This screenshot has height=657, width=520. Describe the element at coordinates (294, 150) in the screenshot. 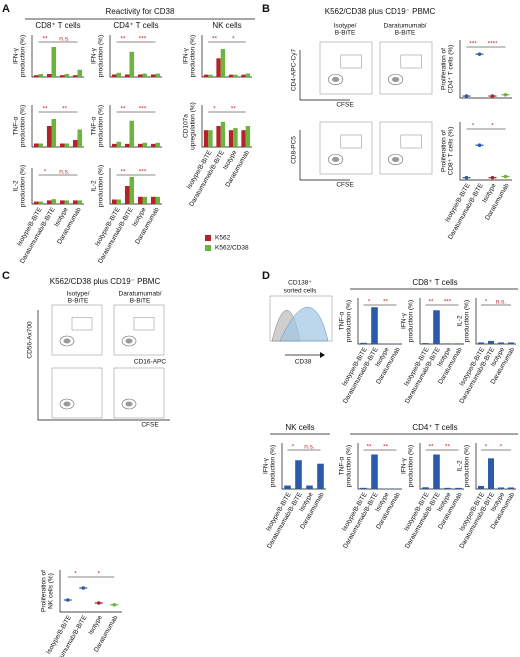

I see `axis-label: CD8-PC5` at that location.